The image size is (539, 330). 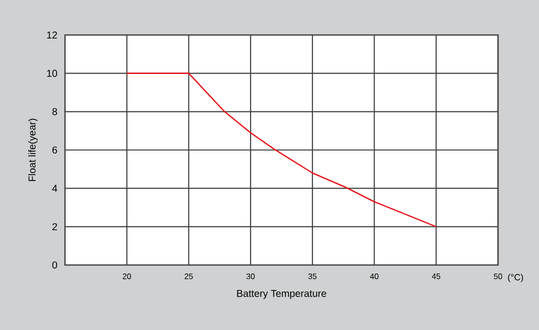 What do you see at coordinates (55, 188) in the screenshot?
I see `y-tick-label: 4` at bounding box center [55, 188].